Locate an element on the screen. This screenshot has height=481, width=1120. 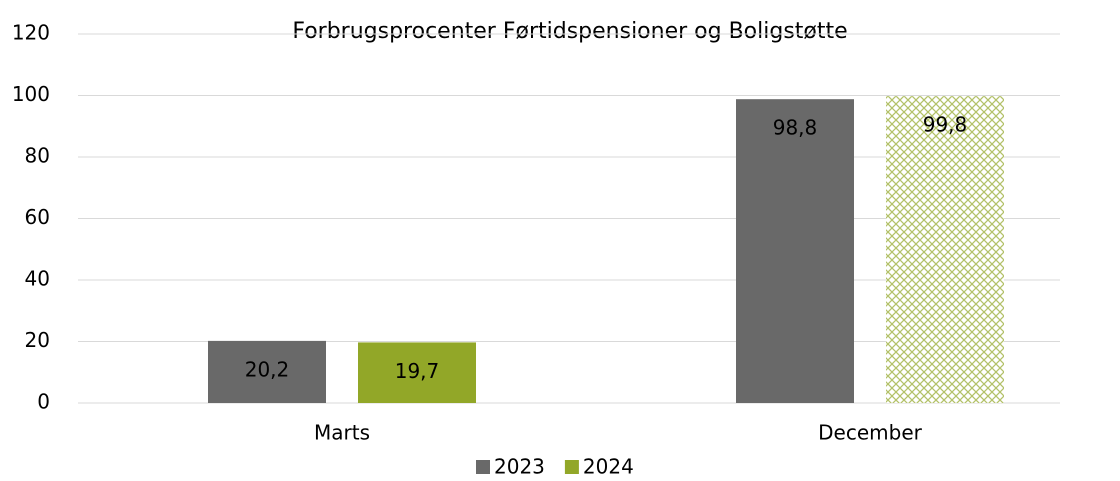
data-label: 20,2 is located at coordinates (267, 369).